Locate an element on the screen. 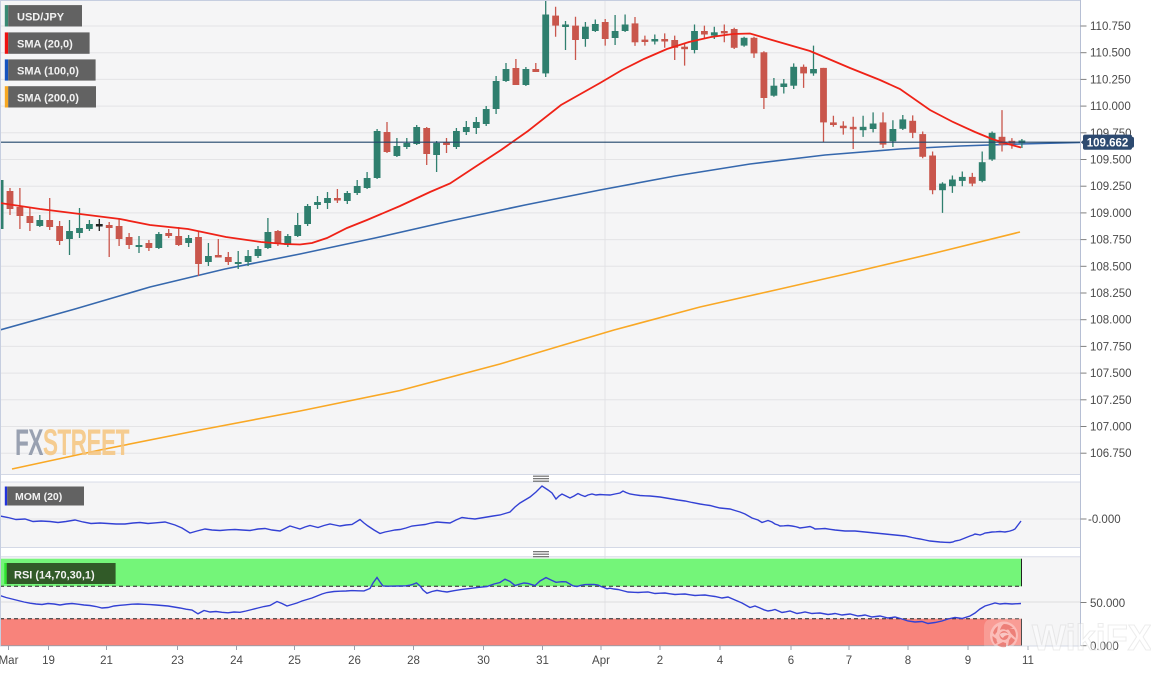  svg-text: SMA (100,0) is located at coordinates (48, 71).